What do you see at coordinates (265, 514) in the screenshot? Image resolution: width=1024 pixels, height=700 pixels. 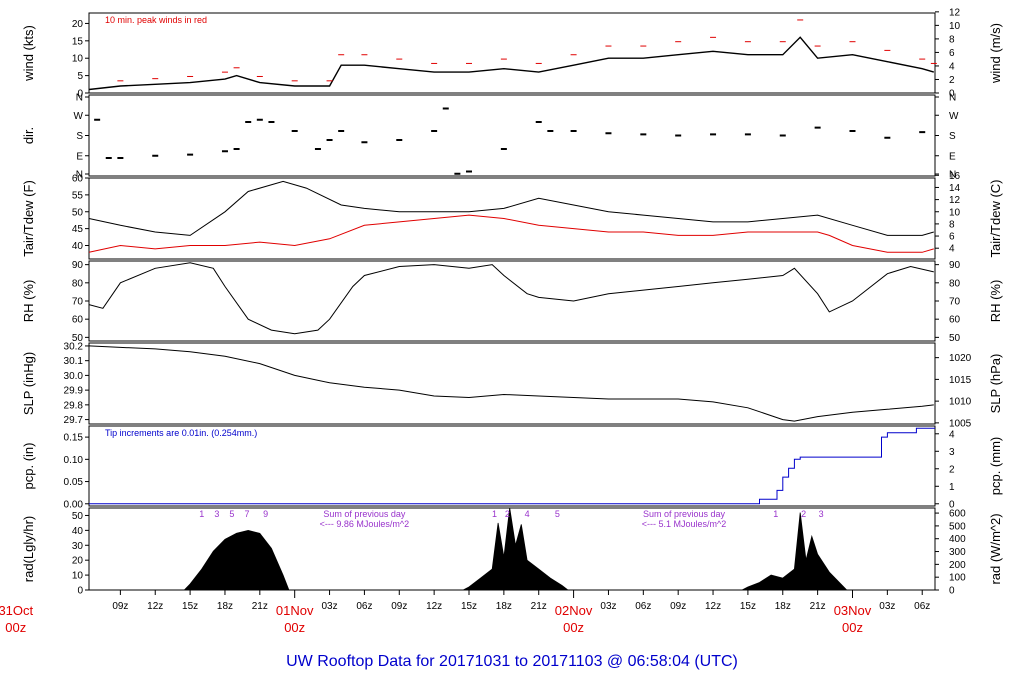 I see `hour-mark: 9` at bounding box center [265, 514].